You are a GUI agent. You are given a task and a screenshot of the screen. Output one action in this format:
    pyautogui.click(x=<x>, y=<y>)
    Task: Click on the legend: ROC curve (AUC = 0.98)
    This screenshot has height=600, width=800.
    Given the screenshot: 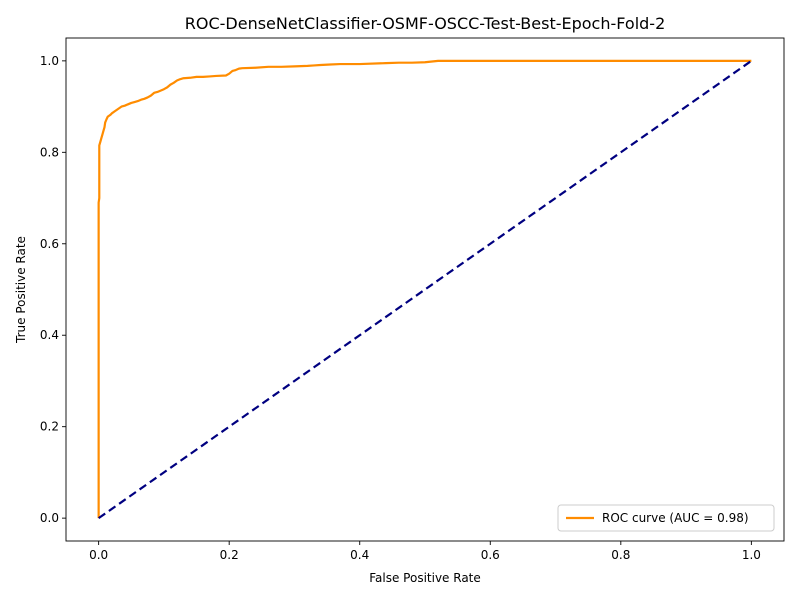 What is the action you would take?
    pyautogui.click(x=666, y=518)
    